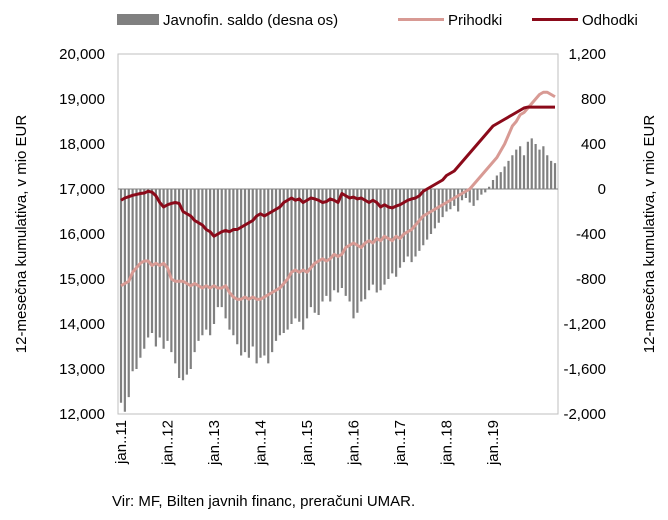 This screenshot has width=668, height=520. What do you see at coordinates (82, 54) in the screenshot?
I see `y-left-tick-label: 20,000` at bounding box center [82, 54].